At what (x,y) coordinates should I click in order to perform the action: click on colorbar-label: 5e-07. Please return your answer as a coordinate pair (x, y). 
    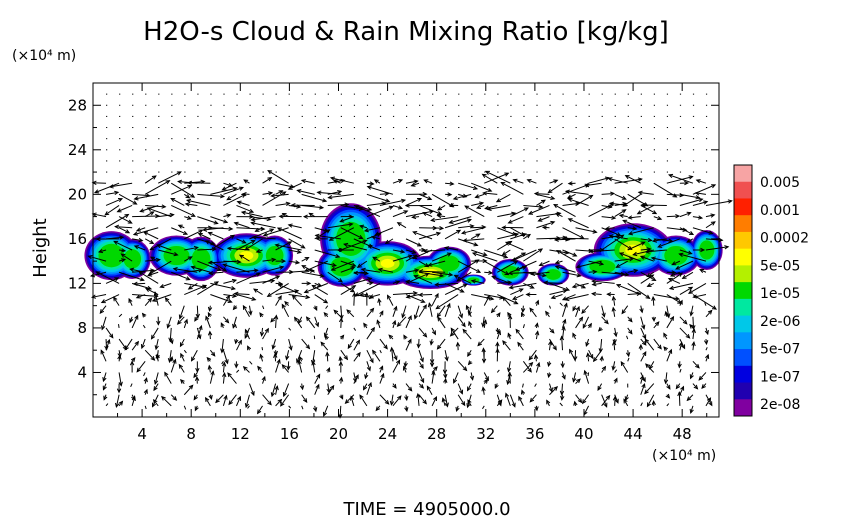
    Looking at the image, I should click on (780, 350).